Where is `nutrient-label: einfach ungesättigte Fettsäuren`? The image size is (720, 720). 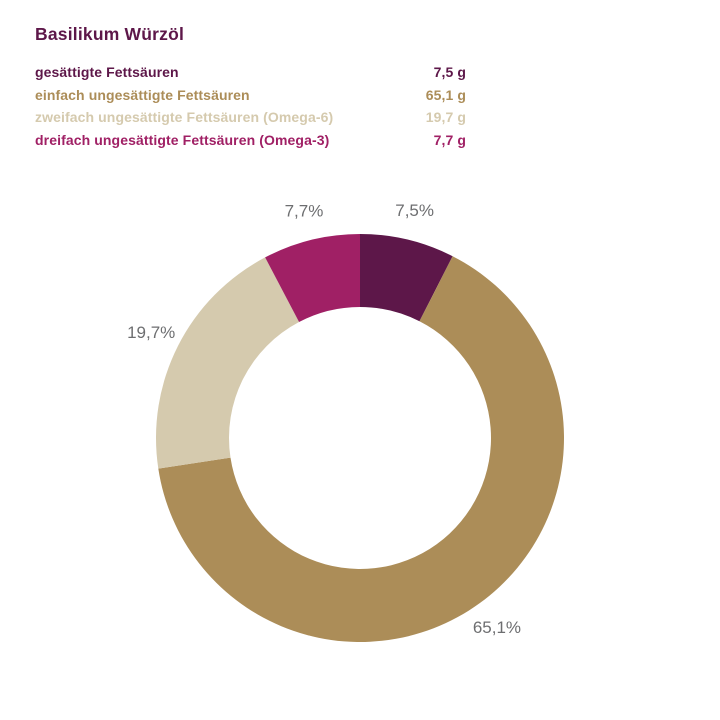
nutrient-label: einfach ungesättigte Fettsäuren is located at coordinates (142, 94).